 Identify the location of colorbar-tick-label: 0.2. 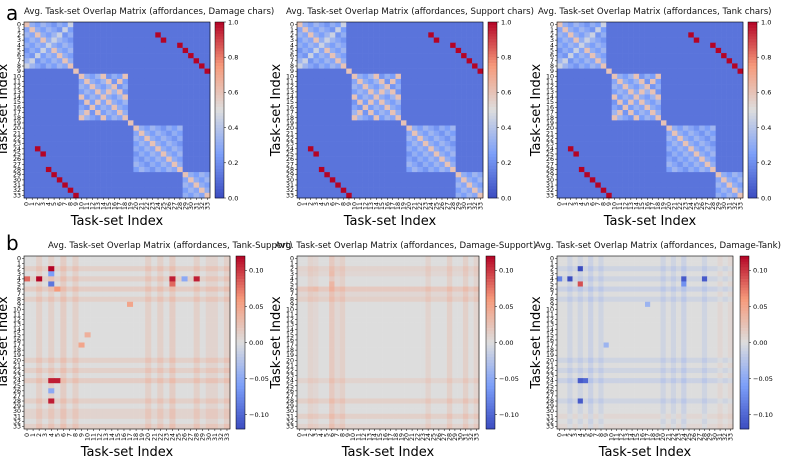
(506, 163).